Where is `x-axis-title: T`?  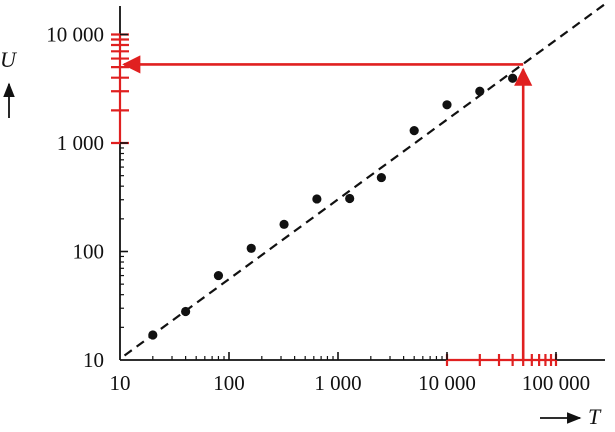
x-axis-title: T is located at coordinates (595, 416).